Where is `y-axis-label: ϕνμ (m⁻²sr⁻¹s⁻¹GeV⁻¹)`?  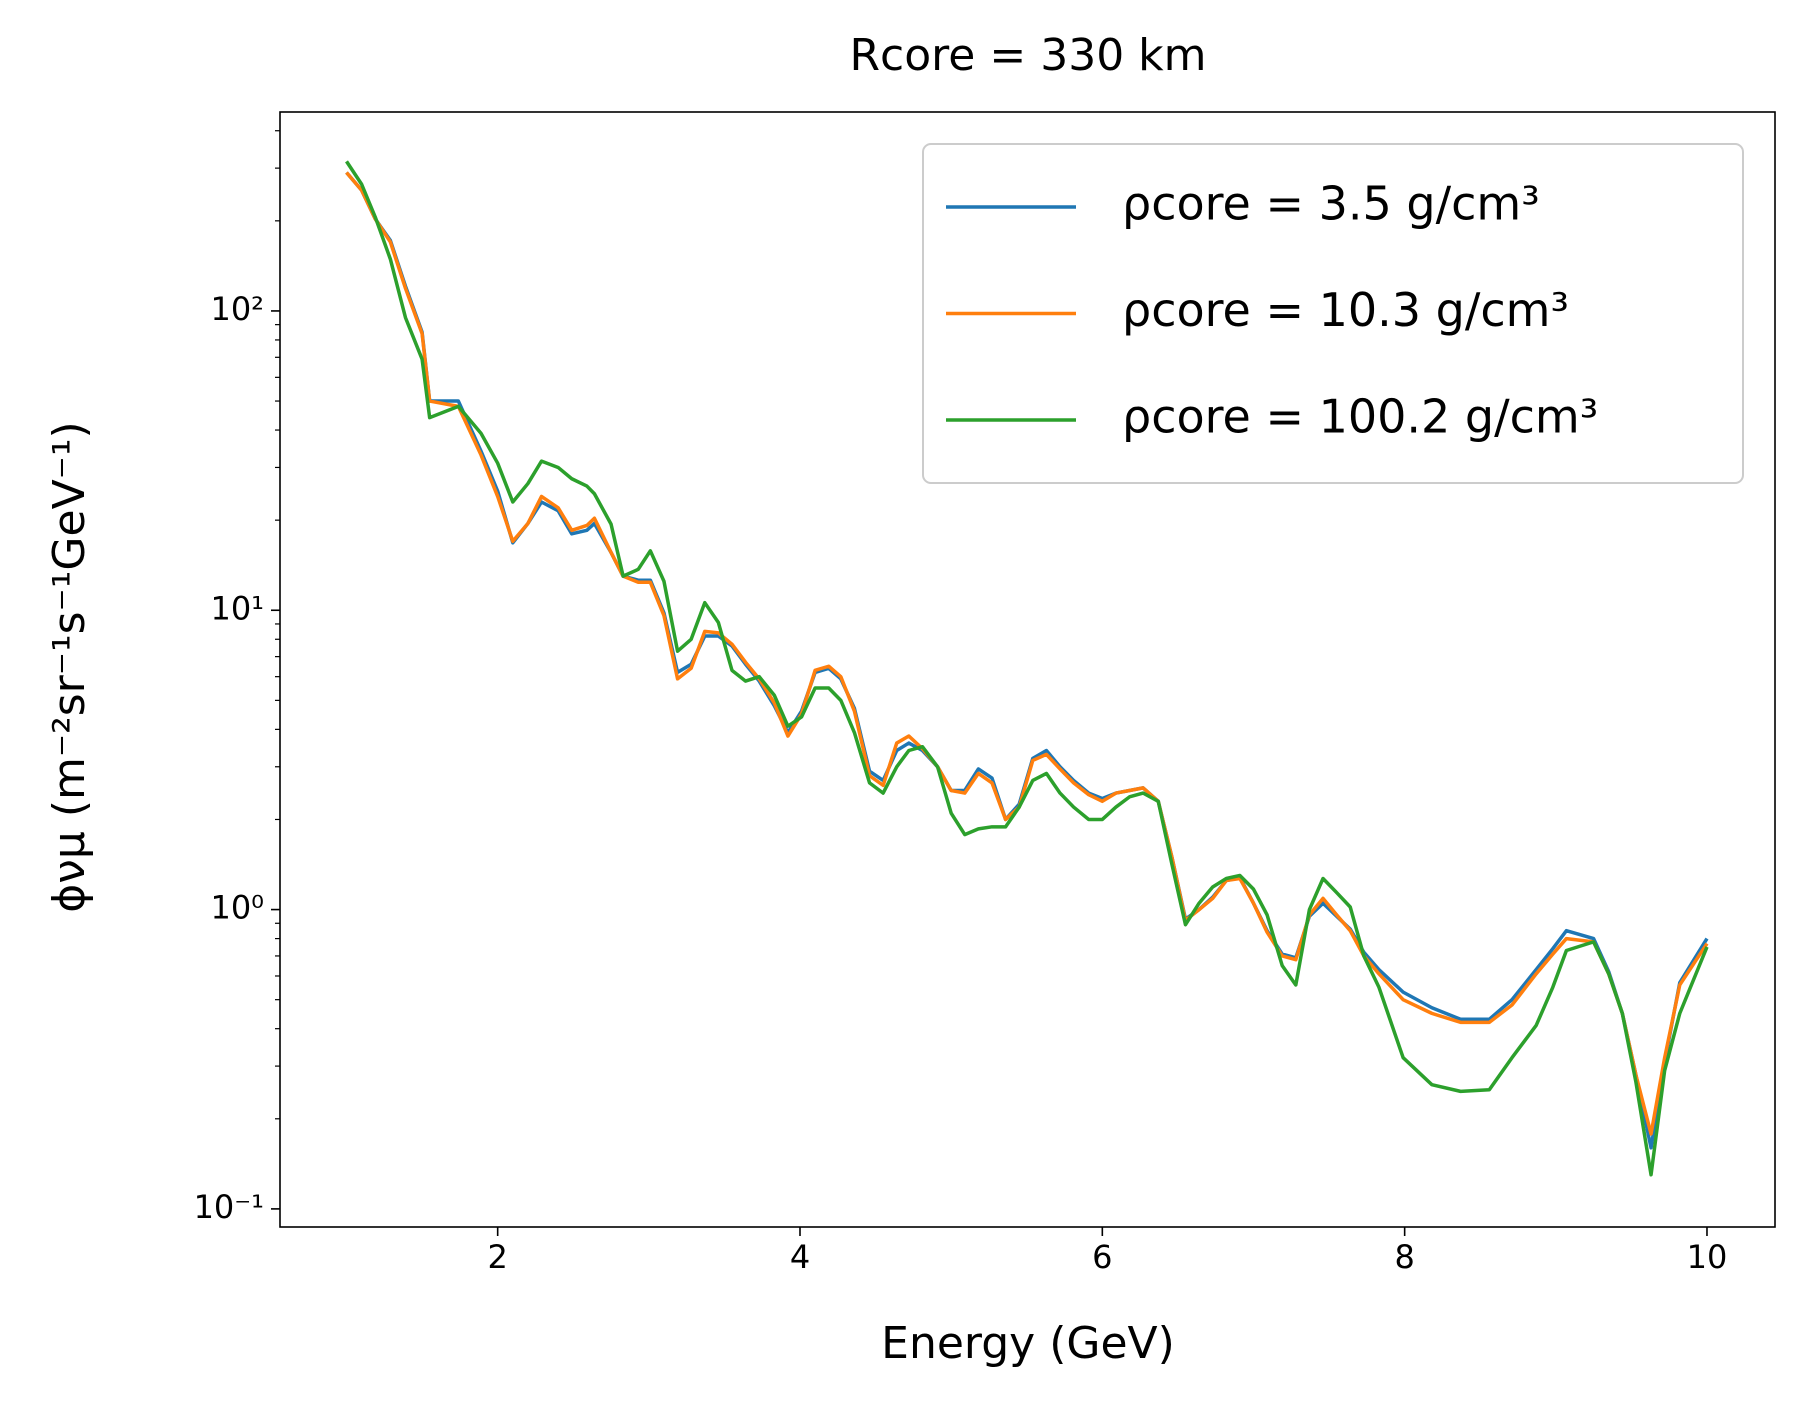 y-axis-label: ϕνμ (m⁻²sr⁻¹s⁻¹GeV⁻¹) is located at coordinates (69, 666).